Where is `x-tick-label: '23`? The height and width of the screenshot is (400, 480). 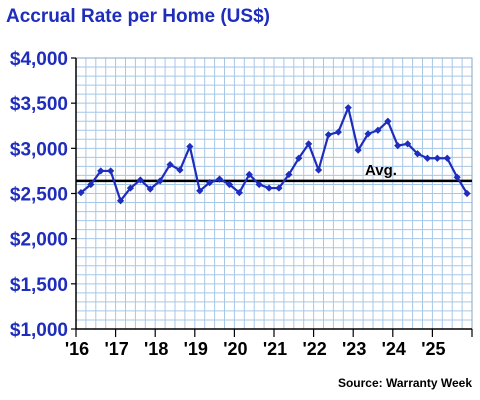 x-tick-label: '23 is located at coordinates (354, 349).